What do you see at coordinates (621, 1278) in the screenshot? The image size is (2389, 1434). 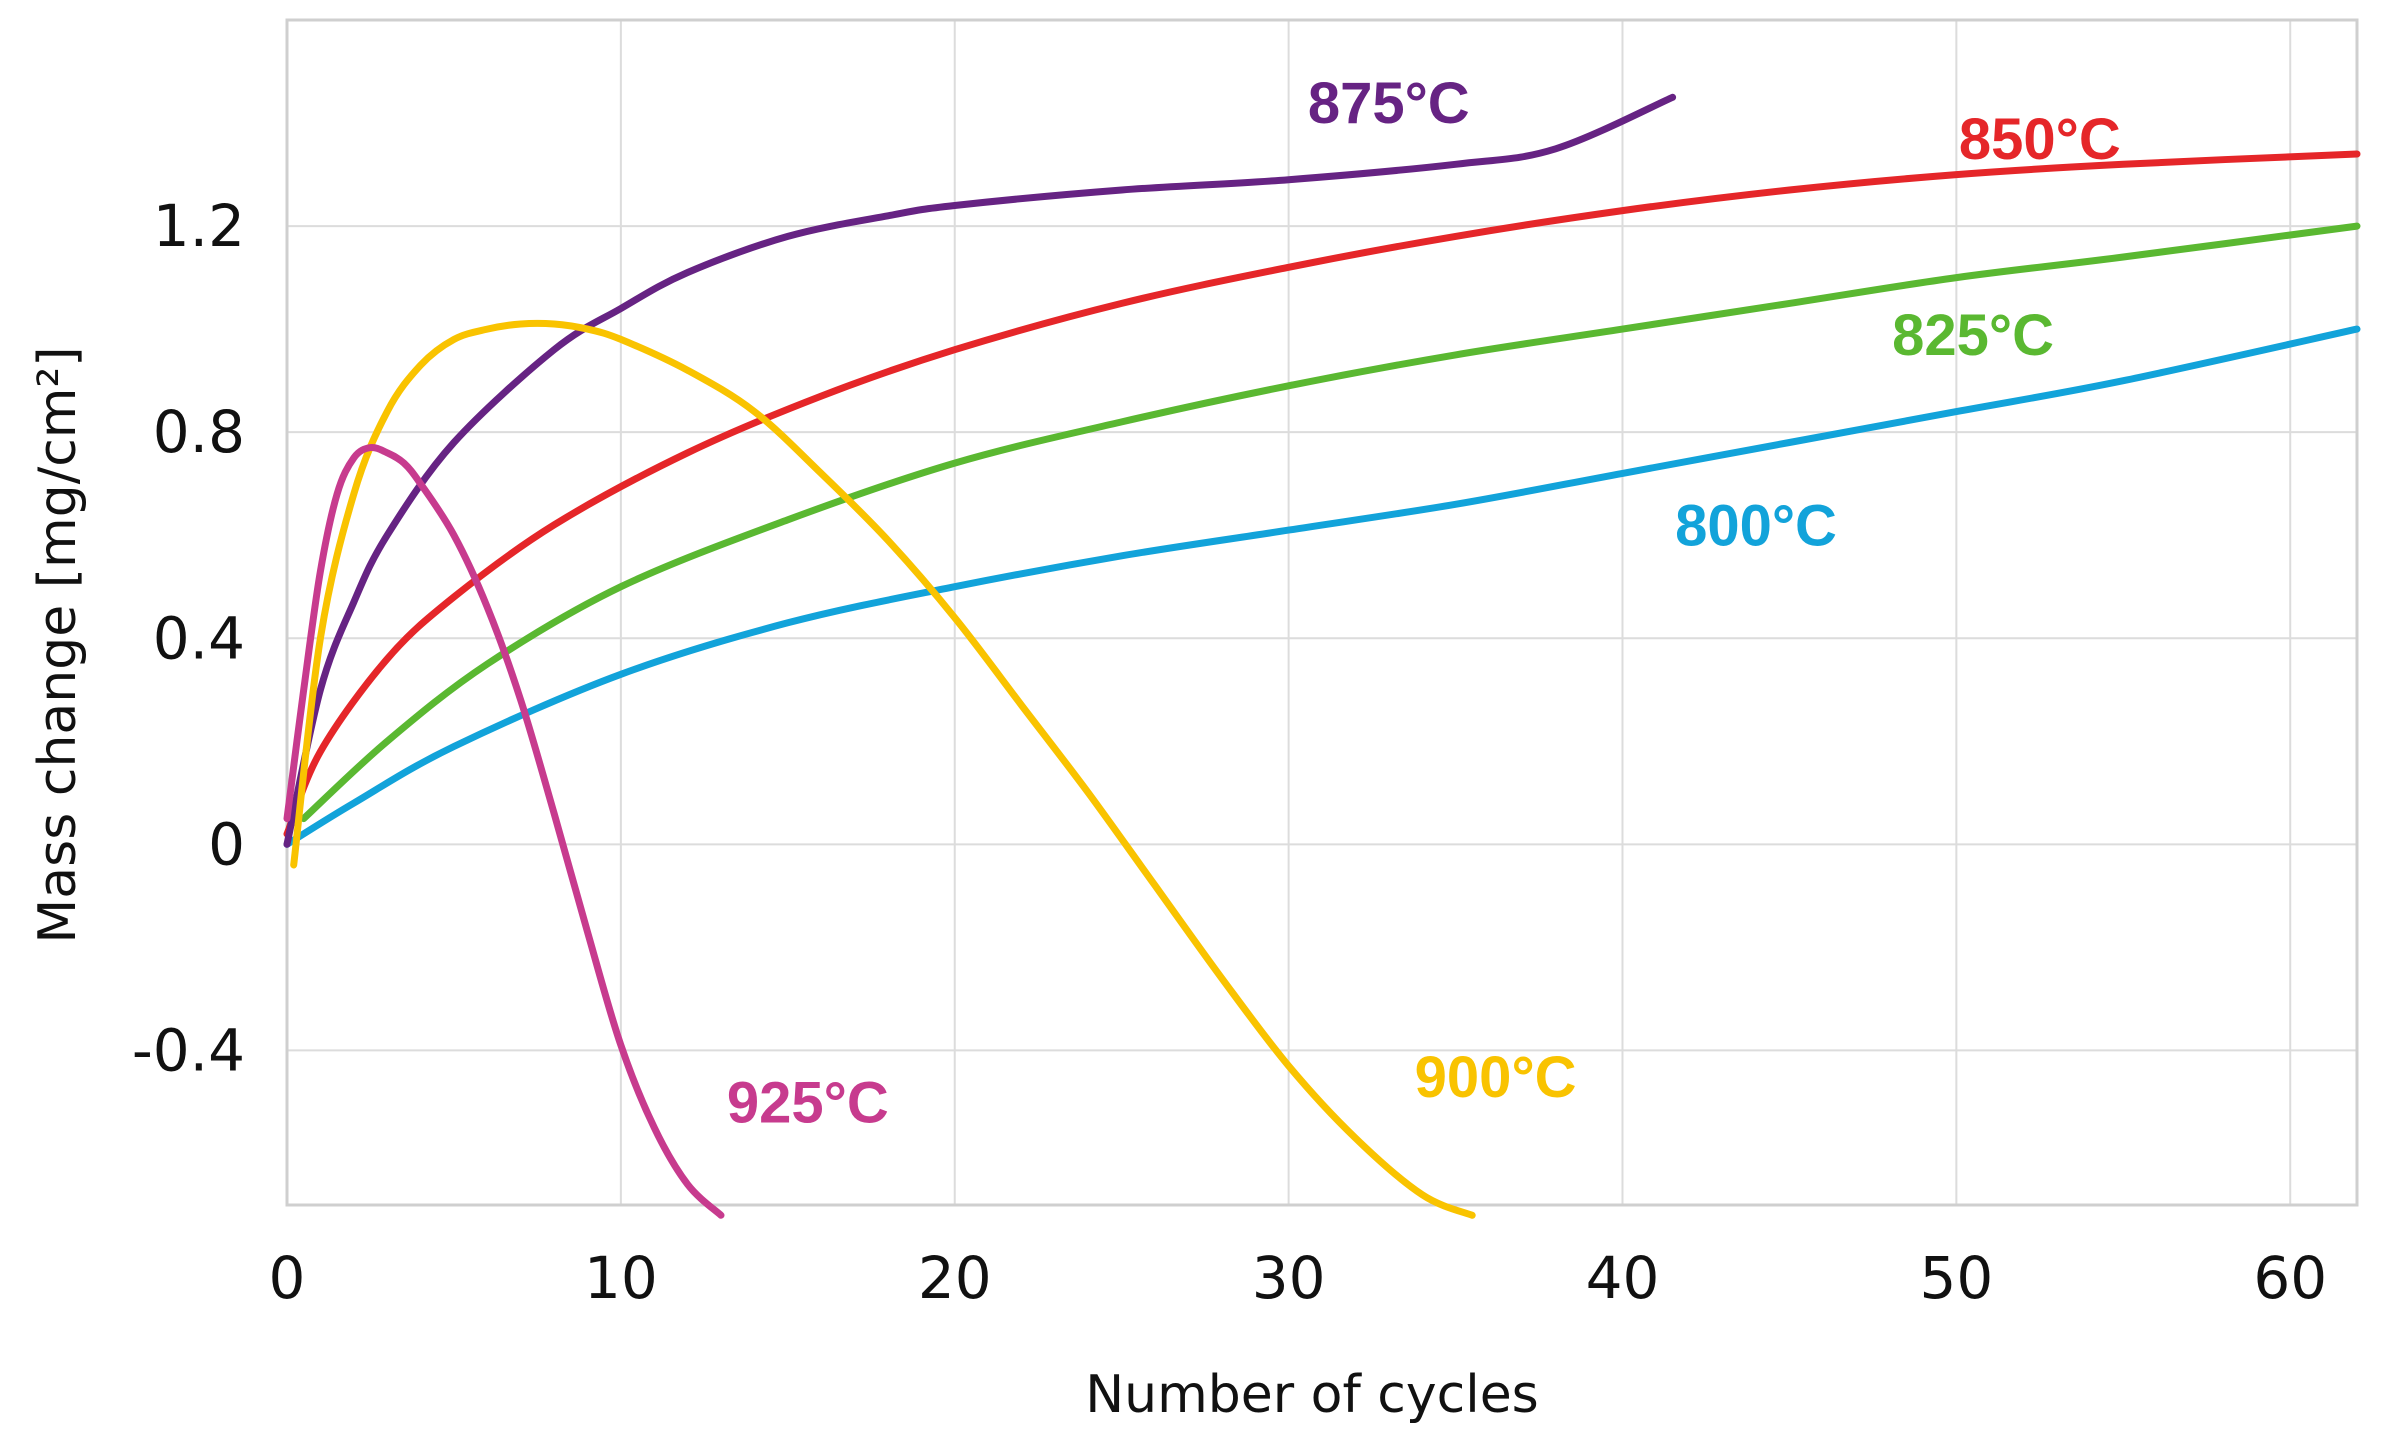 I see `x-tick-label: 10` at bounding box center [621, 1278].